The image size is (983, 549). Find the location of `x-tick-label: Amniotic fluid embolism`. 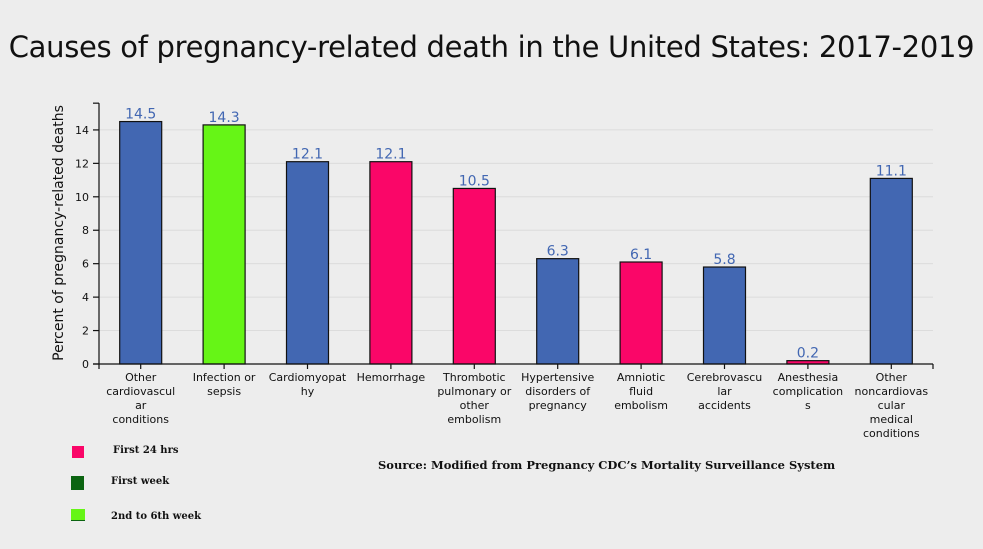

x-tick-label: Amniotic fluid embolism is located at coordinates (641, 391).